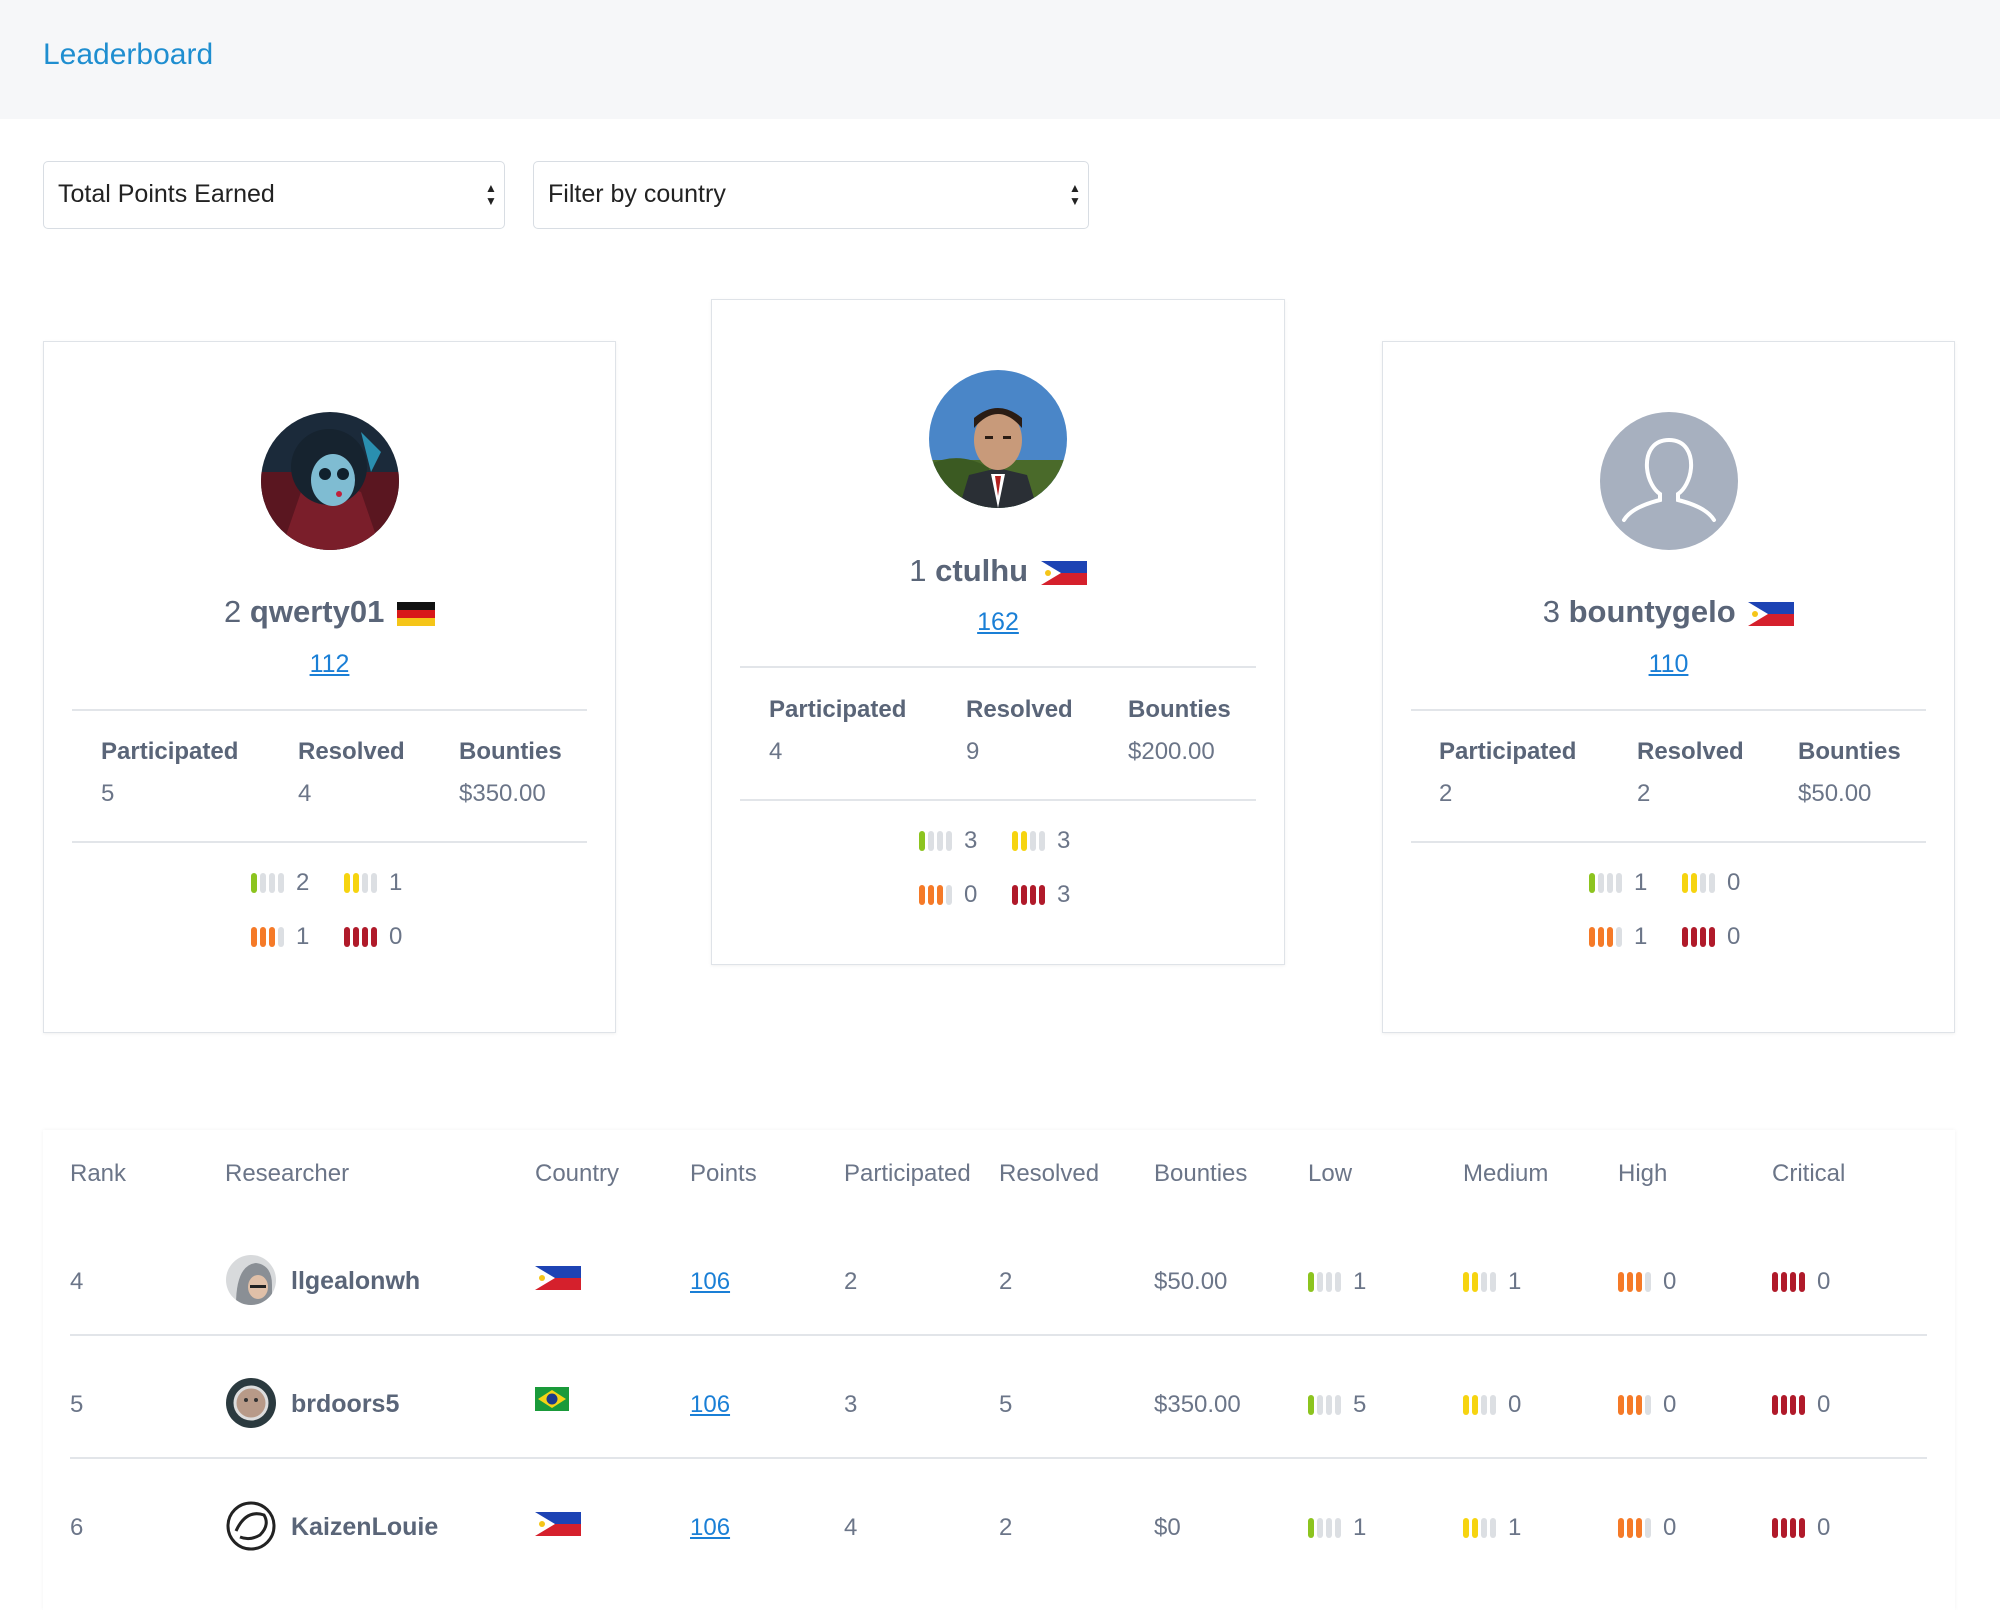 The width and height of the screenshot is (2000, 1610). I want to click on header-resolved: Resolved, so click(1049, 1173).